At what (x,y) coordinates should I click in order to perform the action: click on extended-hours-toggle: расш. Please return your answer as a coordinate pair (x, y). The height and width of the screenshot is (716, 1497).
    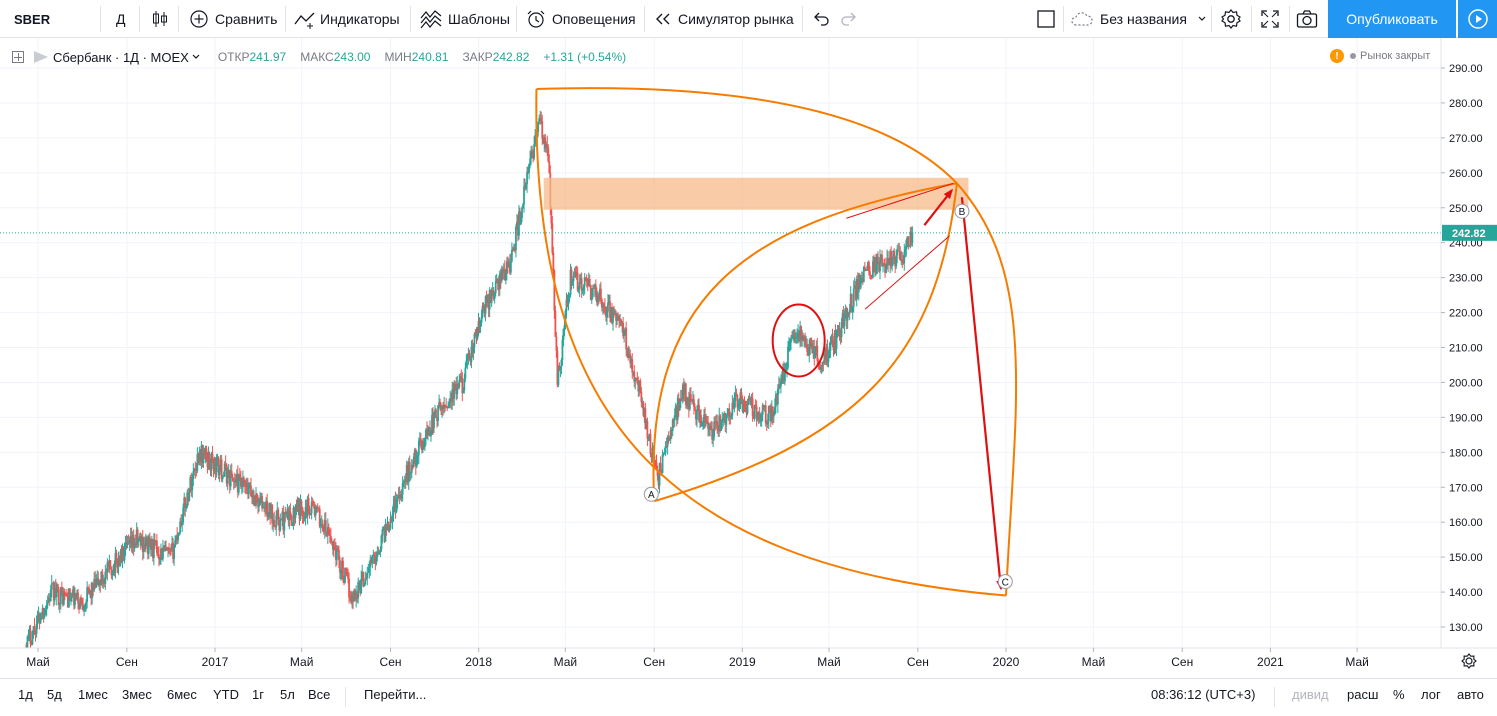
    Looking at the image, I should click on (1363, 694).